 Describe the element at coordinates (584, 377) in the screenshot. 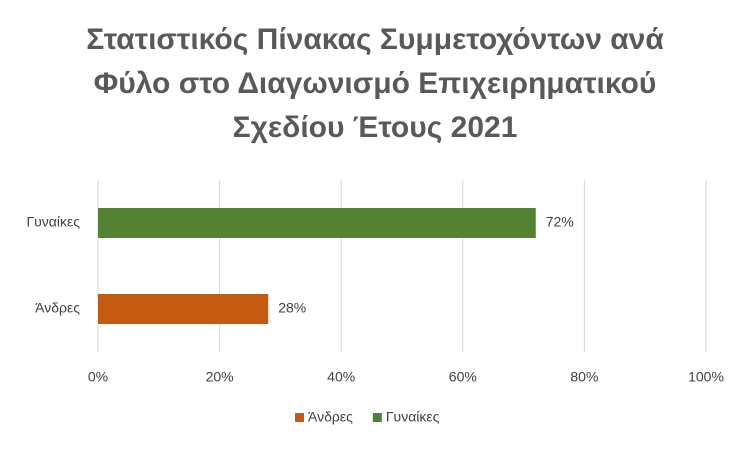

I see `x-tick-label: 80%` at that location.